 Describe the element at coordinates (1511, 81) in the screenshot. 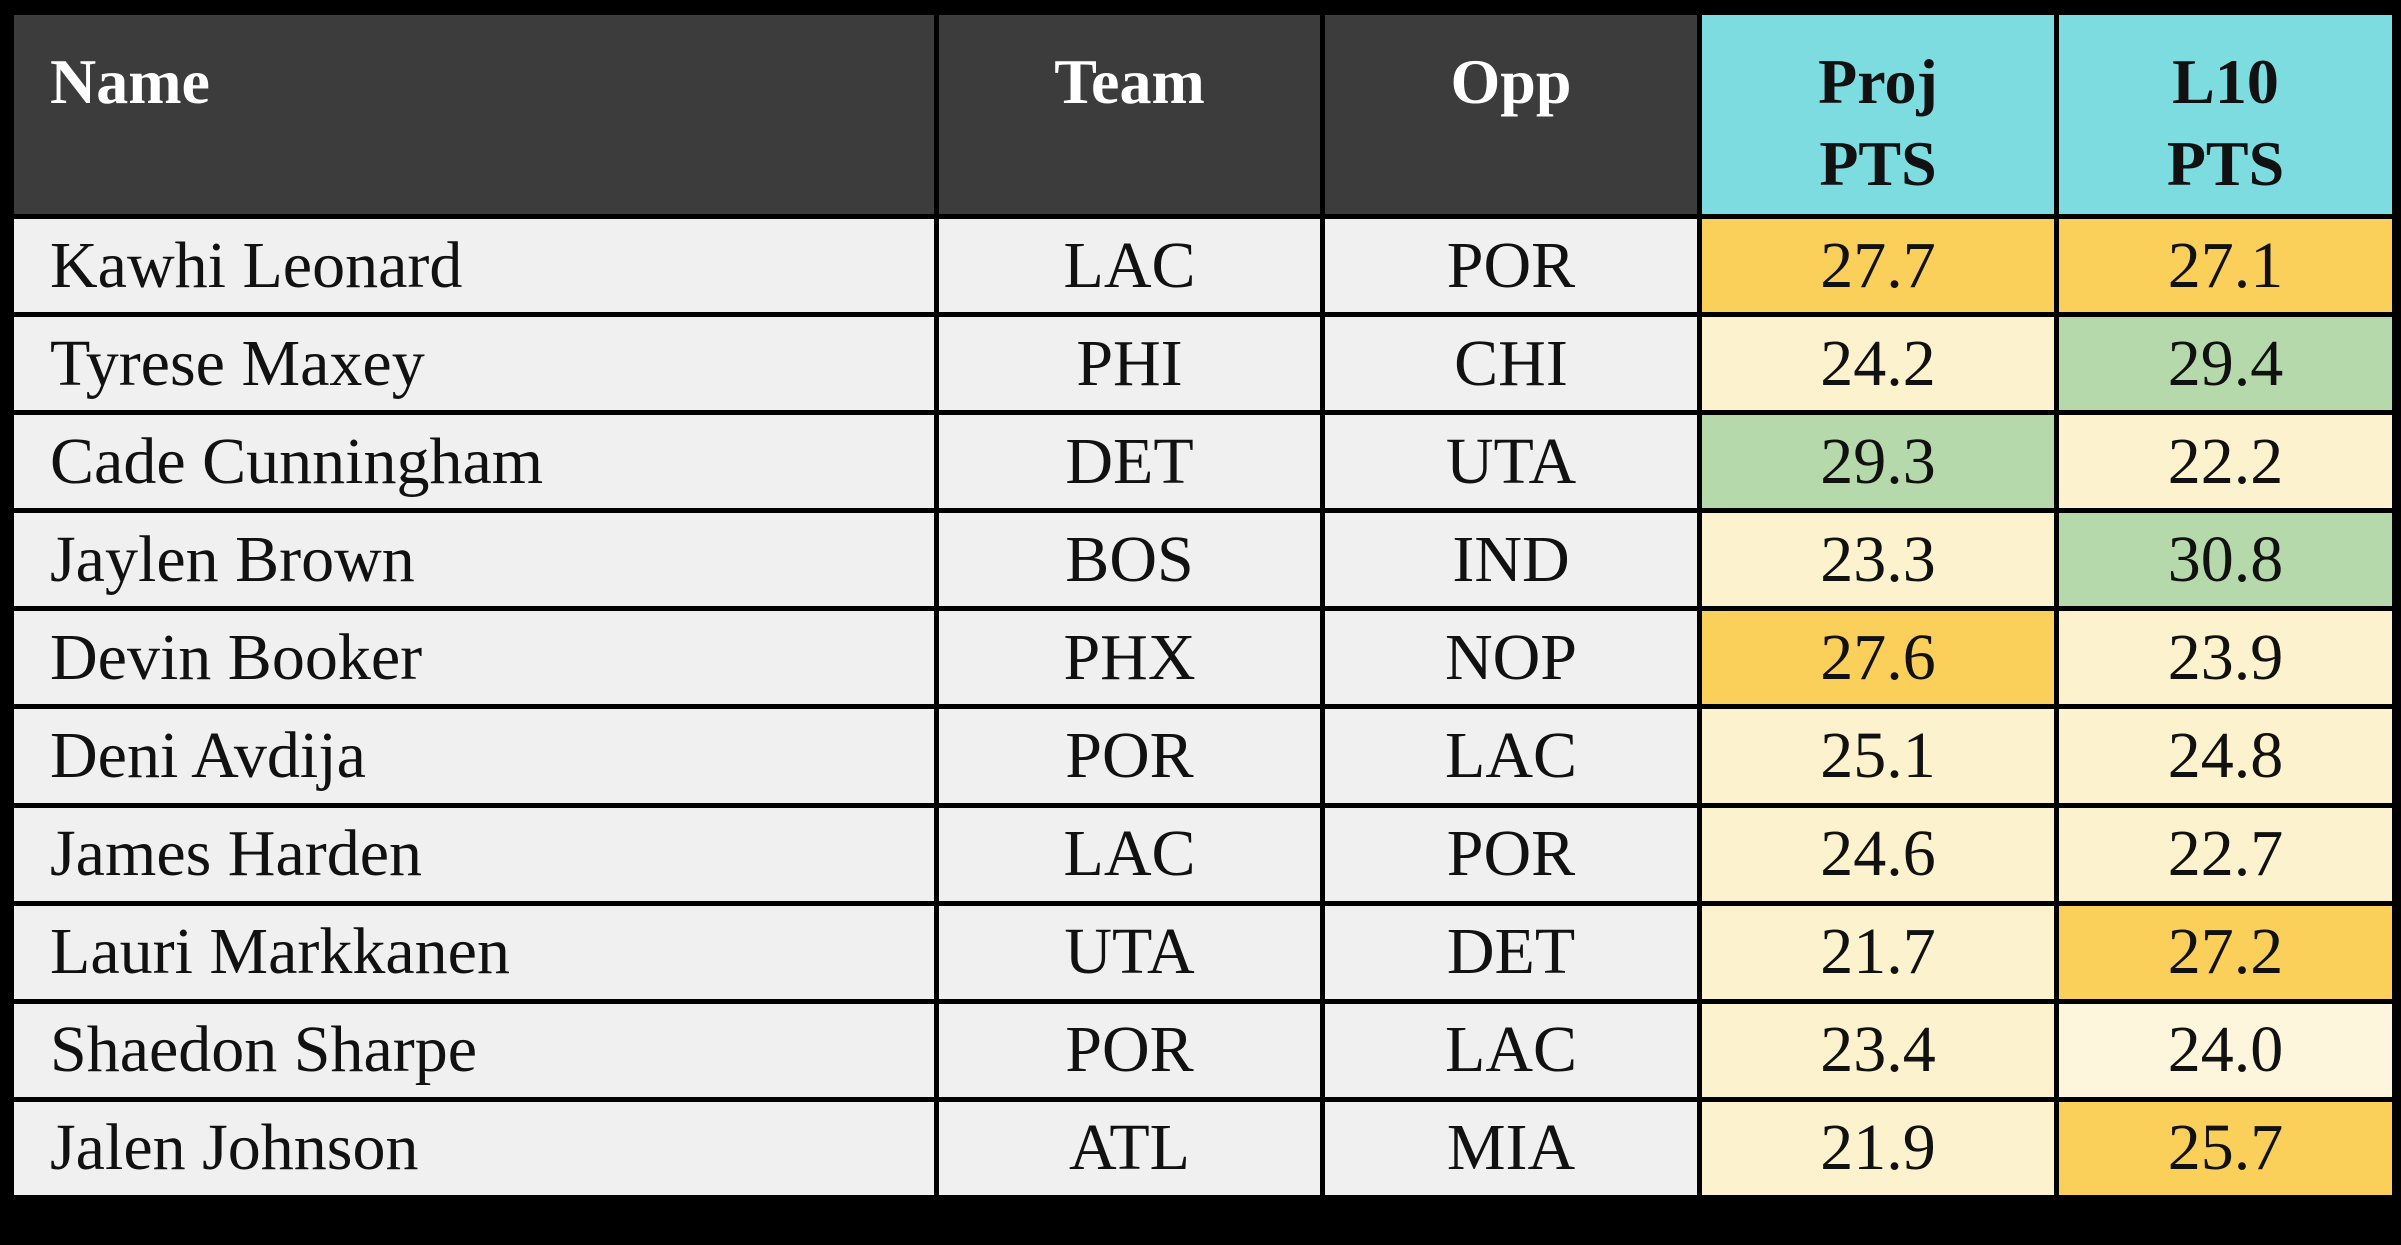

I see `header-opp-label: Opp` at that location.